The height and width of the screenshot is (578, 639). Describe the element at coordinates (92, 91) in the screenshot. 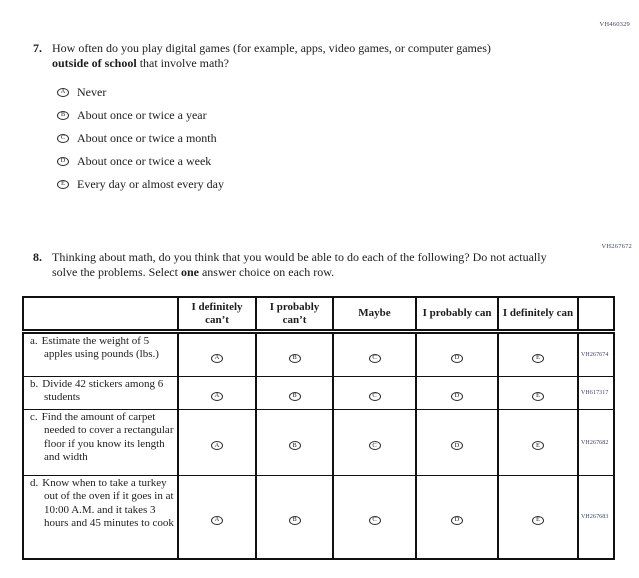

I see `option-label: Never` at that location.